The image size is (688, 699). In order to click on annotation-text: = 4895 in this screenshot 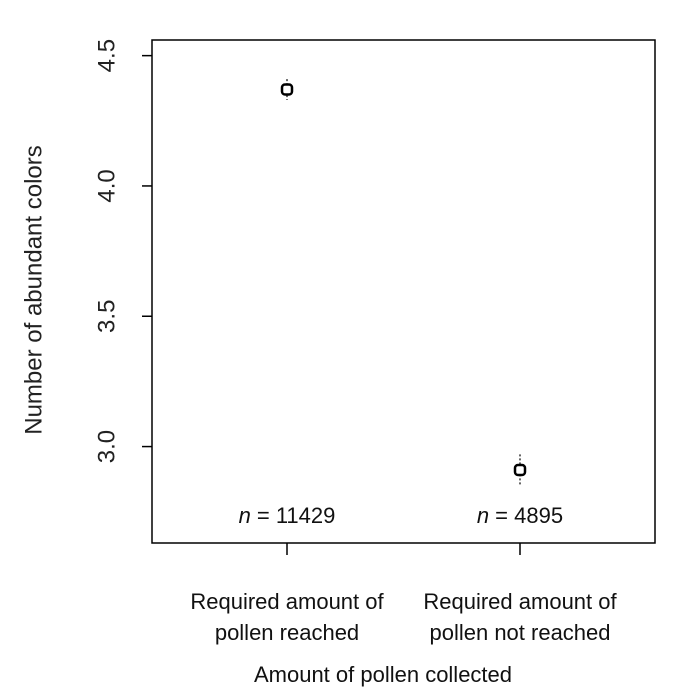, I will do `click(529, 515)`.